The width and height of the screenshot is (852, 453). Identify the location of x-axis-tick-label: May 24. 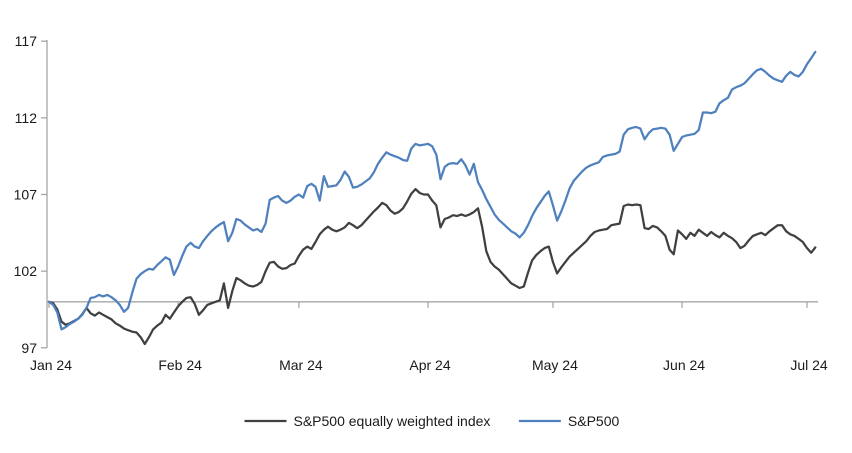
(555, 365).